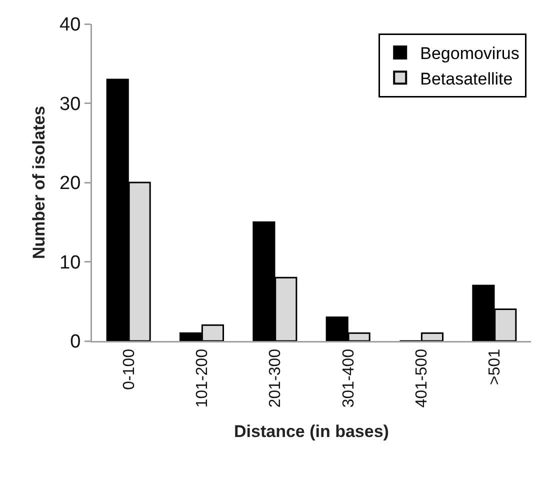  What do you see at coordinates (202, 378) in the screenshot?
I see `x-tick-label: 101-200` at bounding box center [202, 378].